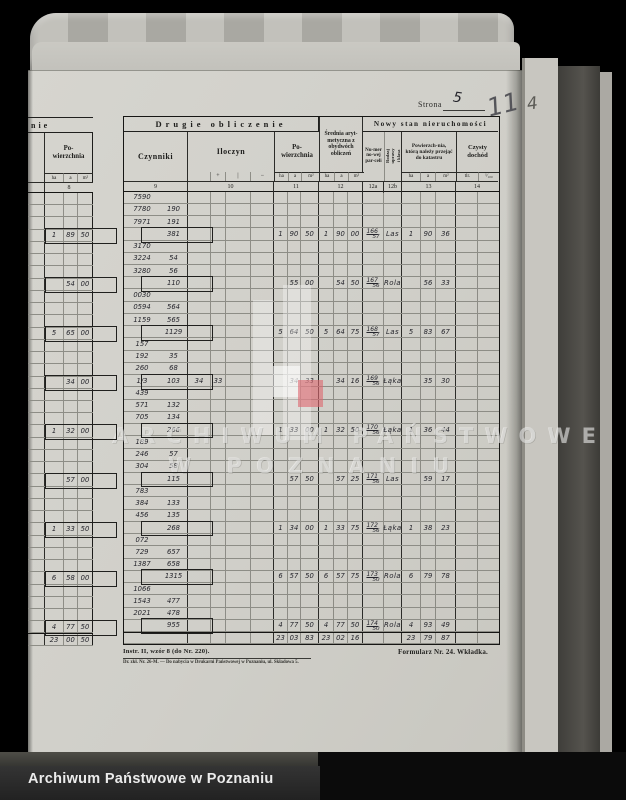  I want to click on table-cell: 072, so click(142, 539).